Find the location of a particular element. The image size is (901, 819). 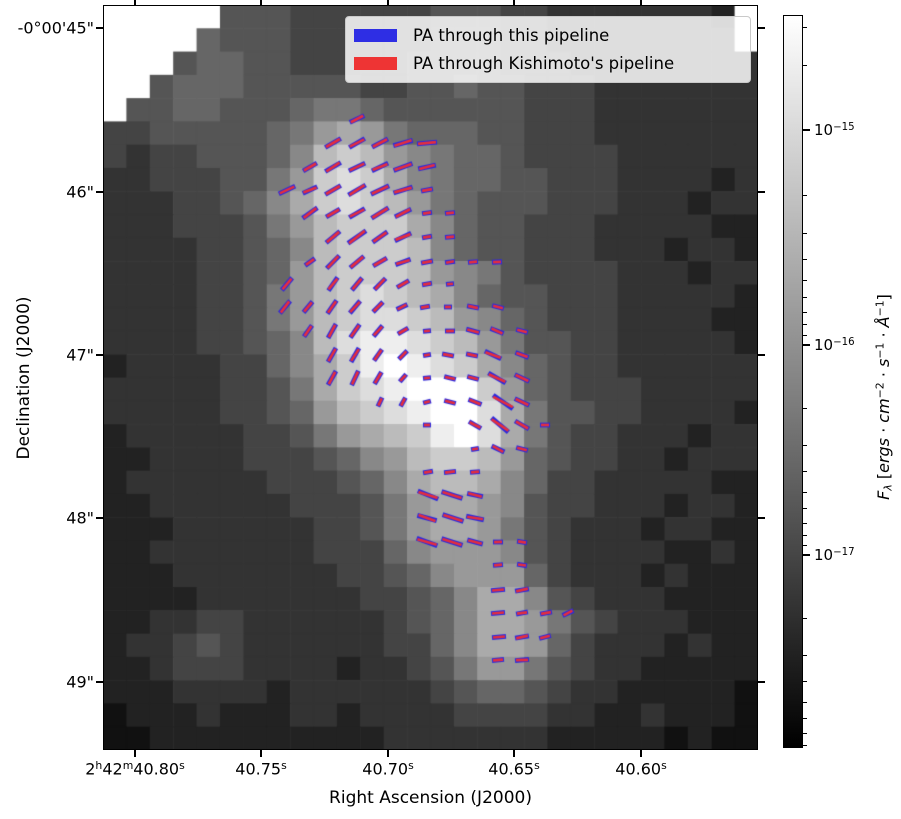

y-axis-label: Declination (J2000) is located at coordinates (24, 377).